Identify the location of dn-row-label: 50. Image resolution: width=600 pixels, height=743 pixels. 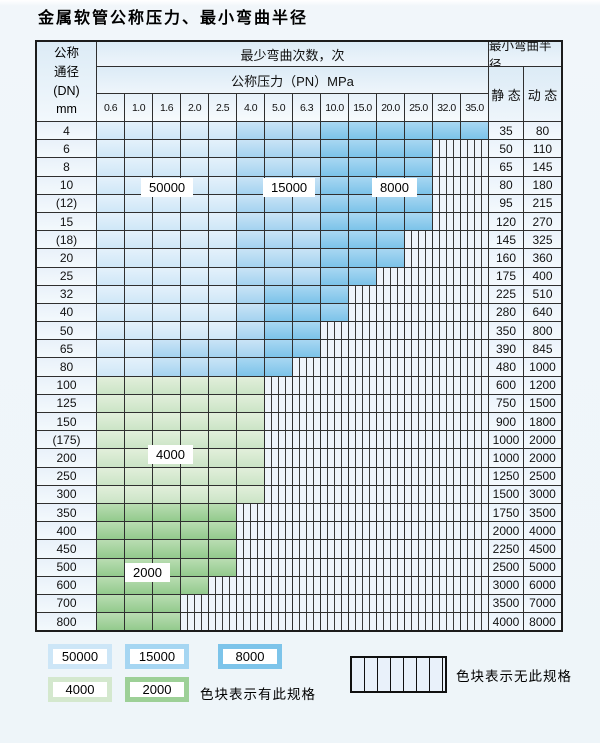
(66, 331).